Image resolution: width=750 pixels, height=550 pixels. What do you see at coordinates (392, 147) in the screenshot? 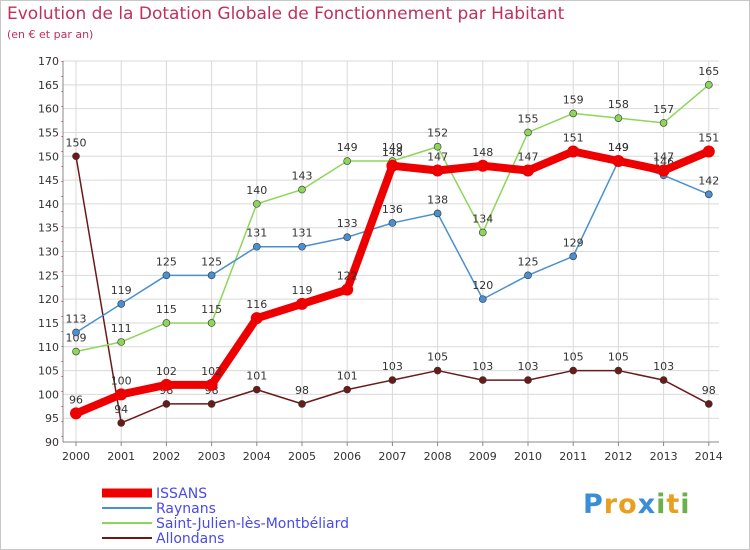
I see `data-label-saint-julien-l-s-montb-liard: 149` at bounding box center [392, 147].